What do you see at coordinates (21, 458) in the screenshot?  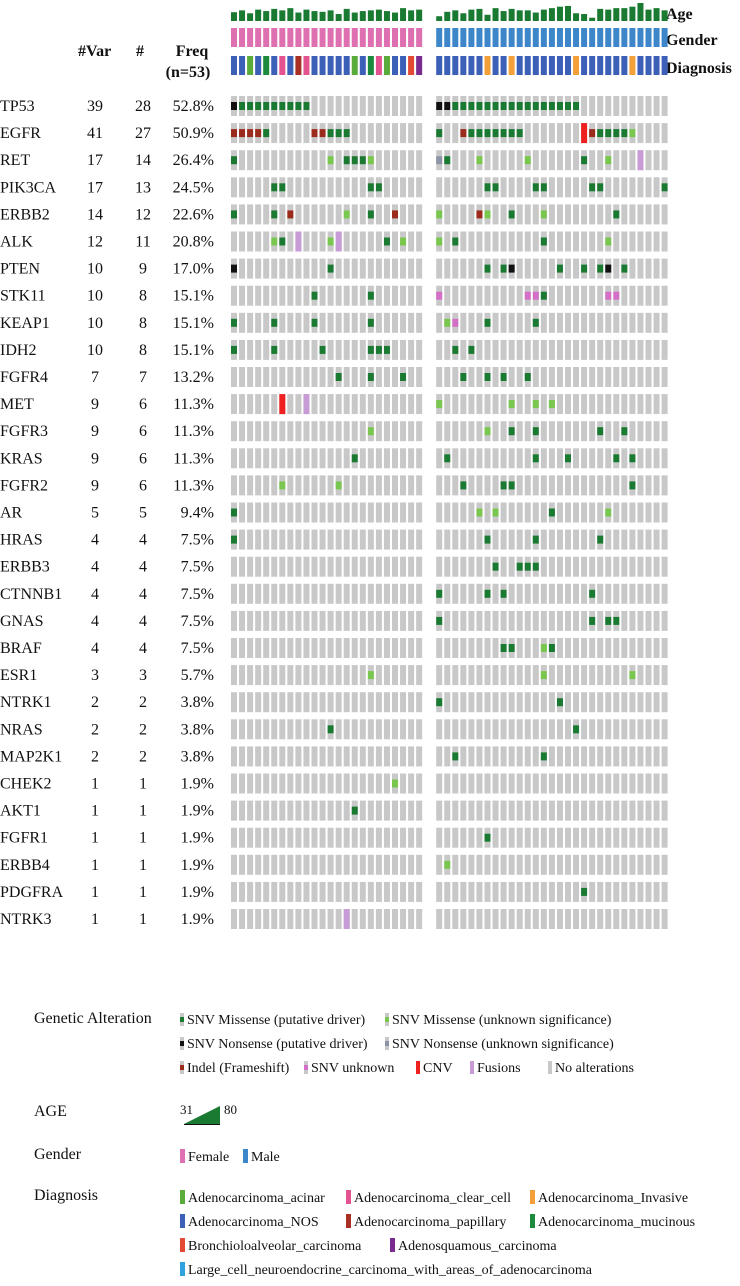 I see `gene-label: KRAS` at bounding box center [21, 458].